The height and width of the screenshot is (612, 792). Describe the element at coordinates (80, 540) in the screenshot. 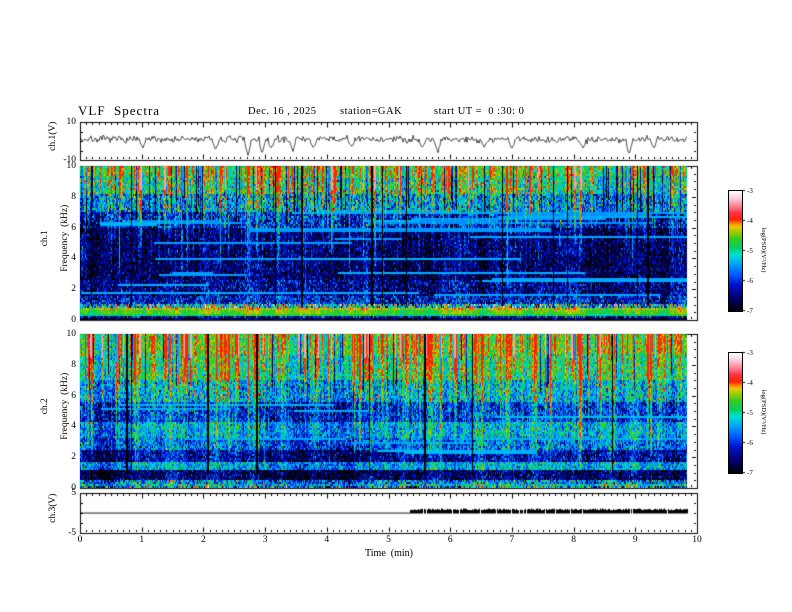

I see `x-tick-label: 0` at that location.